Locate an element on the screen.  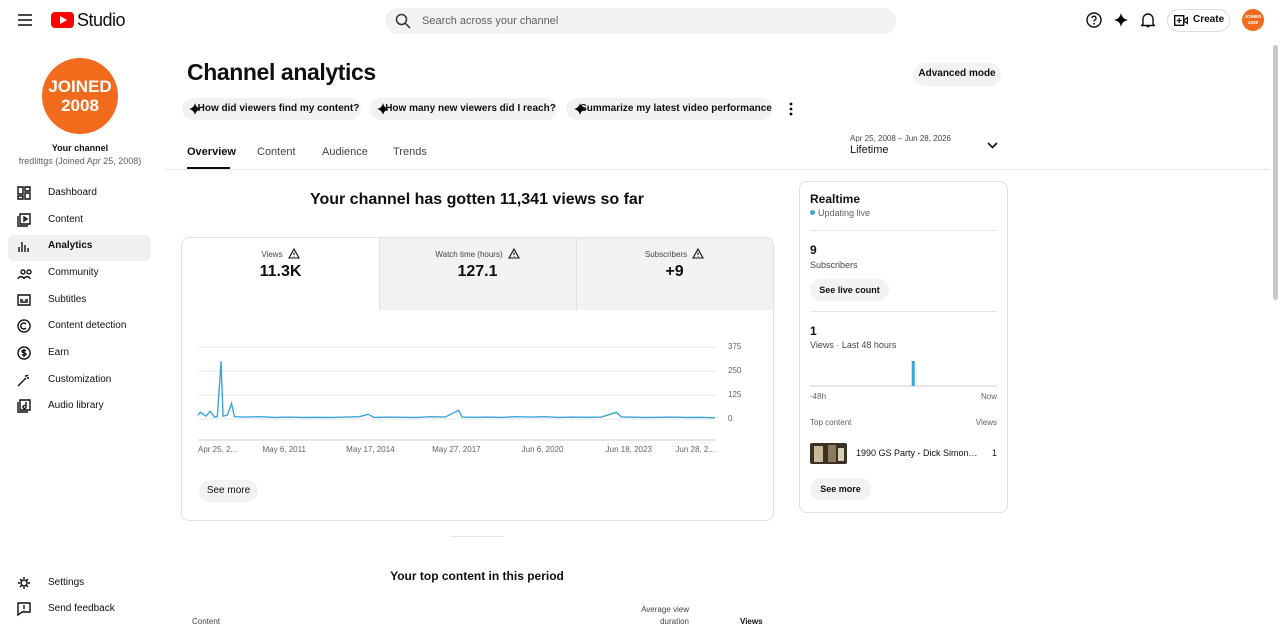
y-tick-label: 125 is located at coordinates (735, 394).